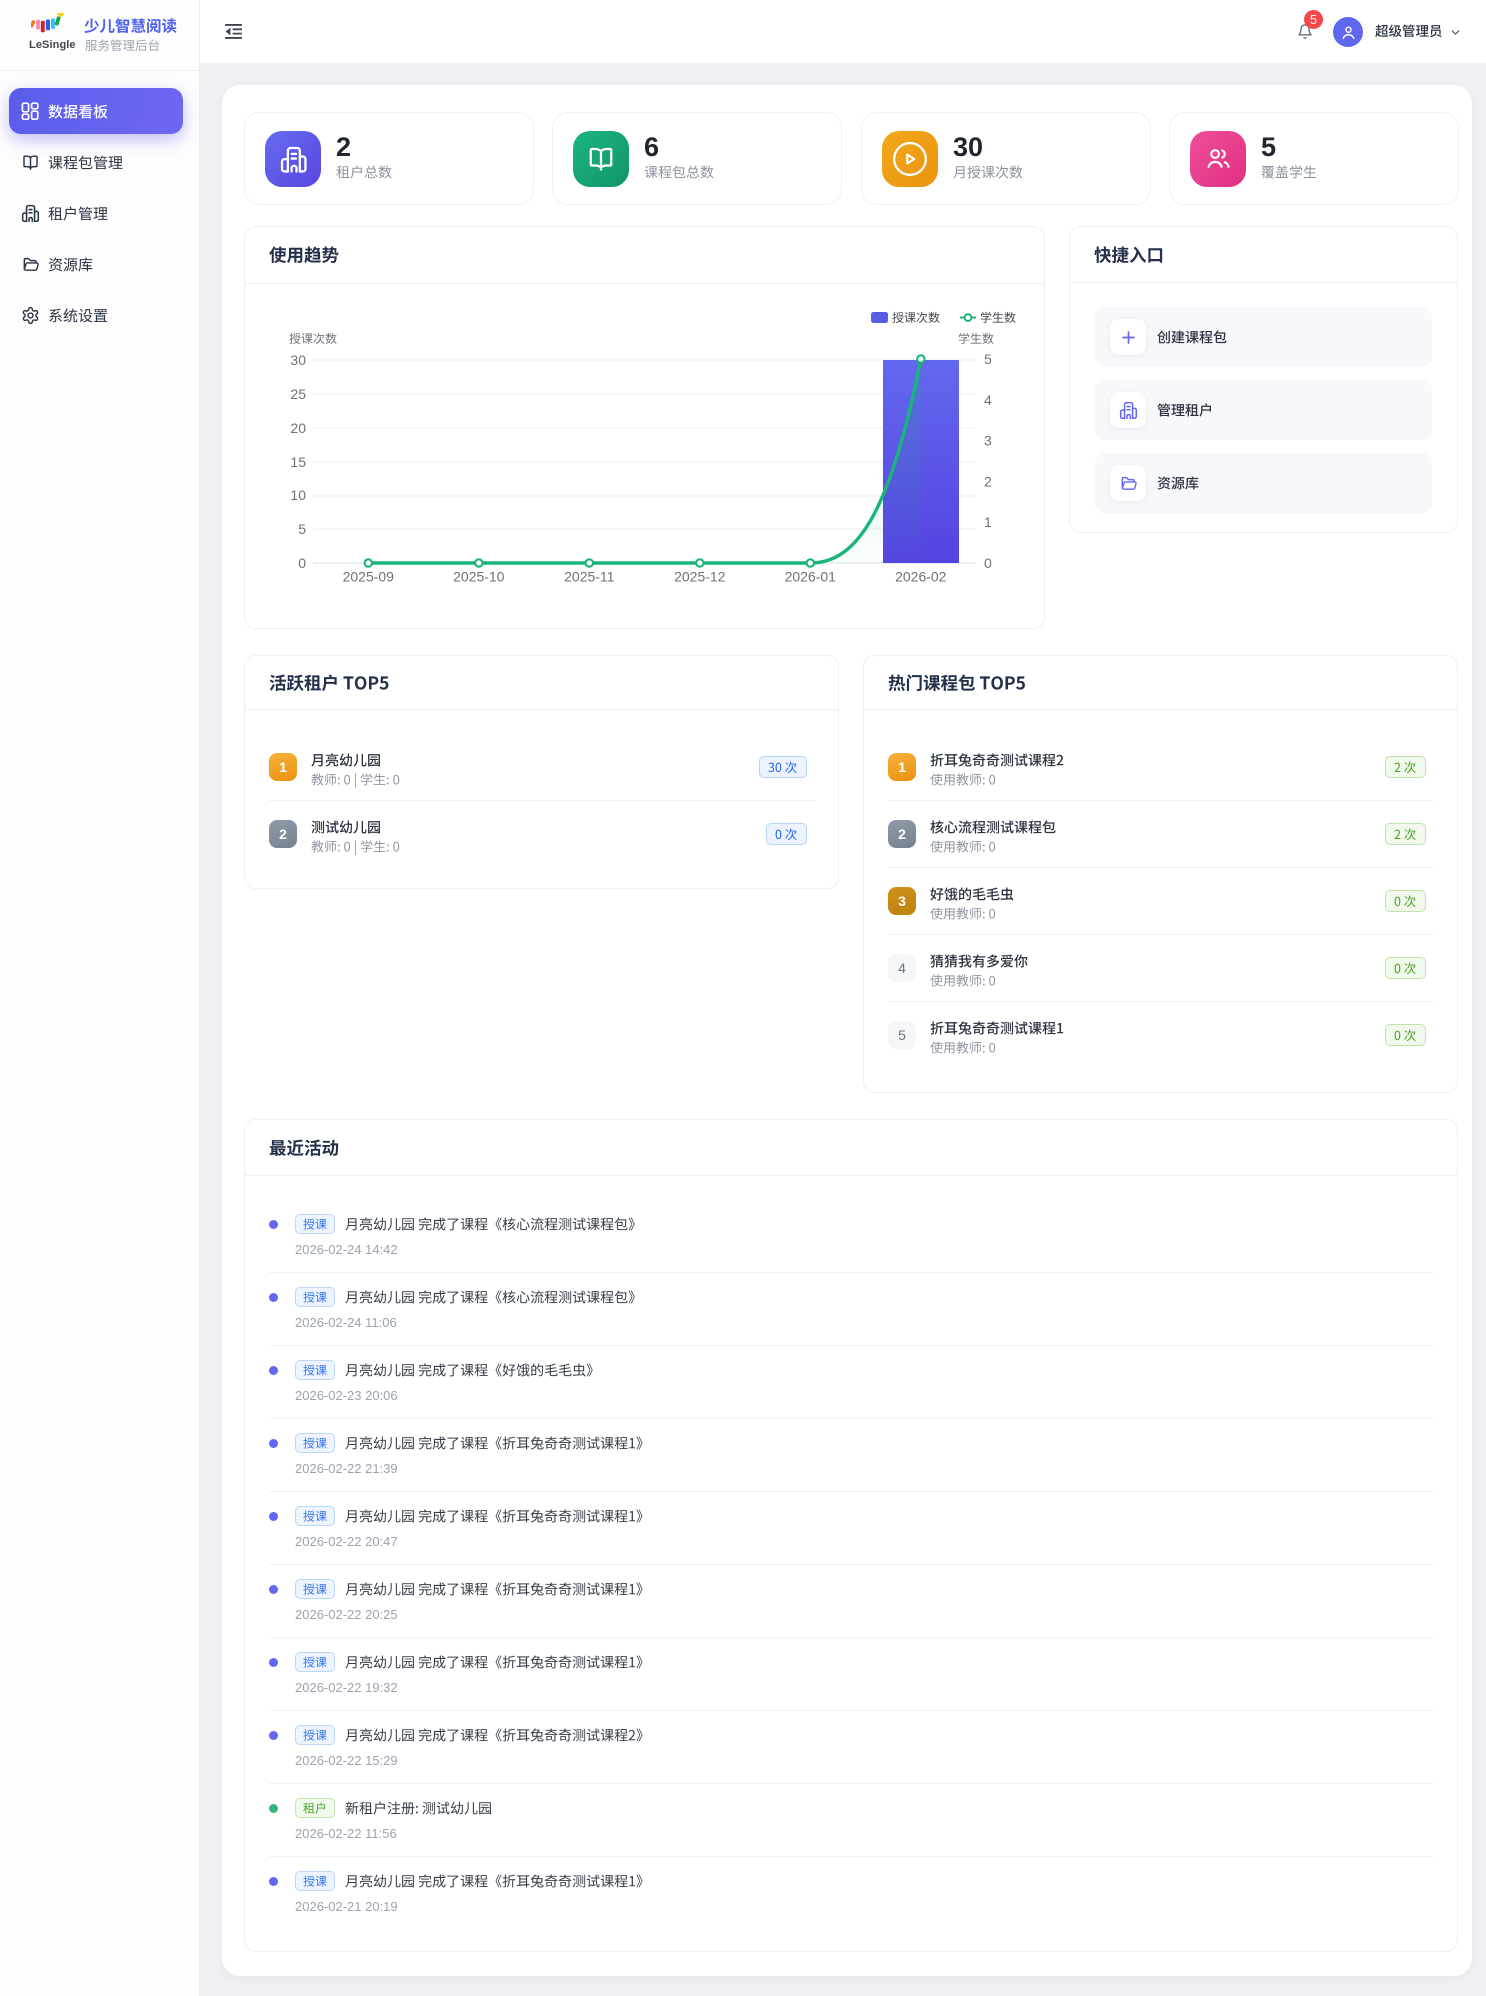  What do you see at coordinates (700, 577) in the screenshot?
I see `svg-text: 2025-12` at bounding box center [700, 577].